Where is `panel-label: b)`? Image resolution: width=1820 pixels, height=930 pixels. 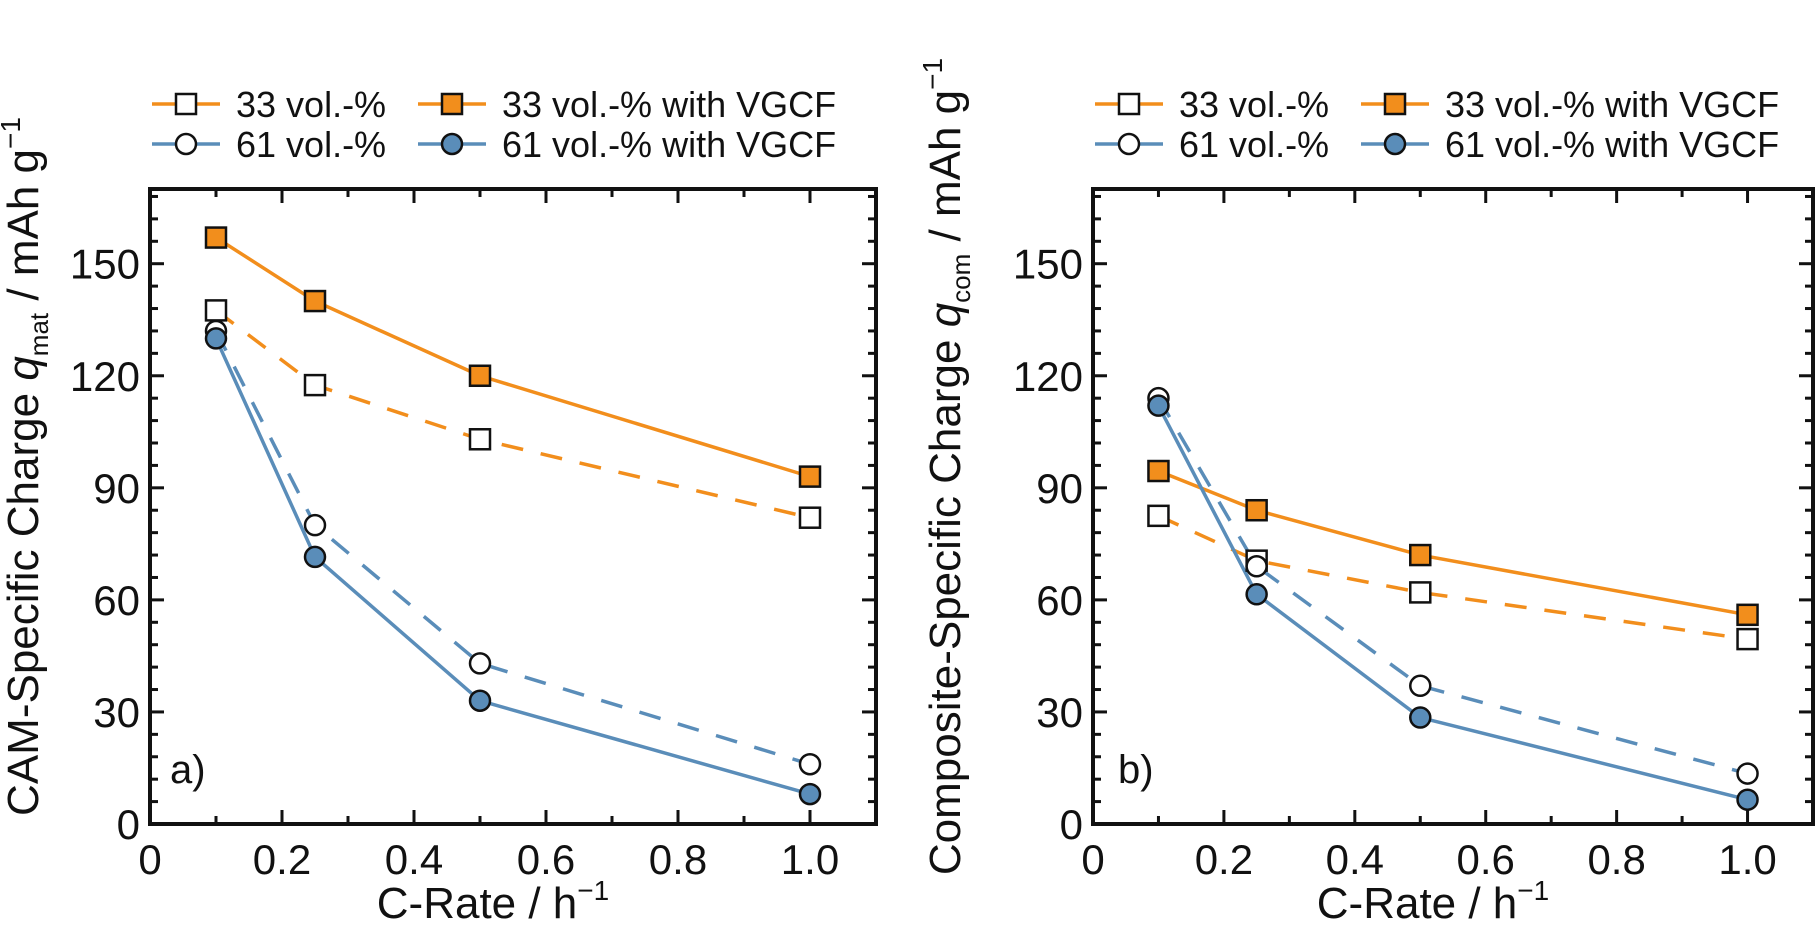
panel-label: b) is located at coordinates (1136, 770).